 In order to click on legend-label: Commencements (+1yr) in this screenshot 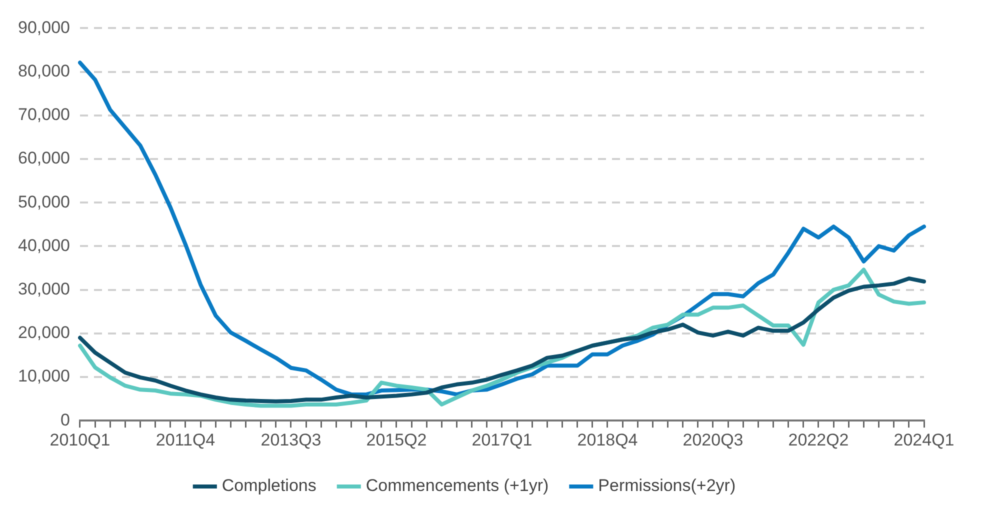, I will do `click(457, 486)`.